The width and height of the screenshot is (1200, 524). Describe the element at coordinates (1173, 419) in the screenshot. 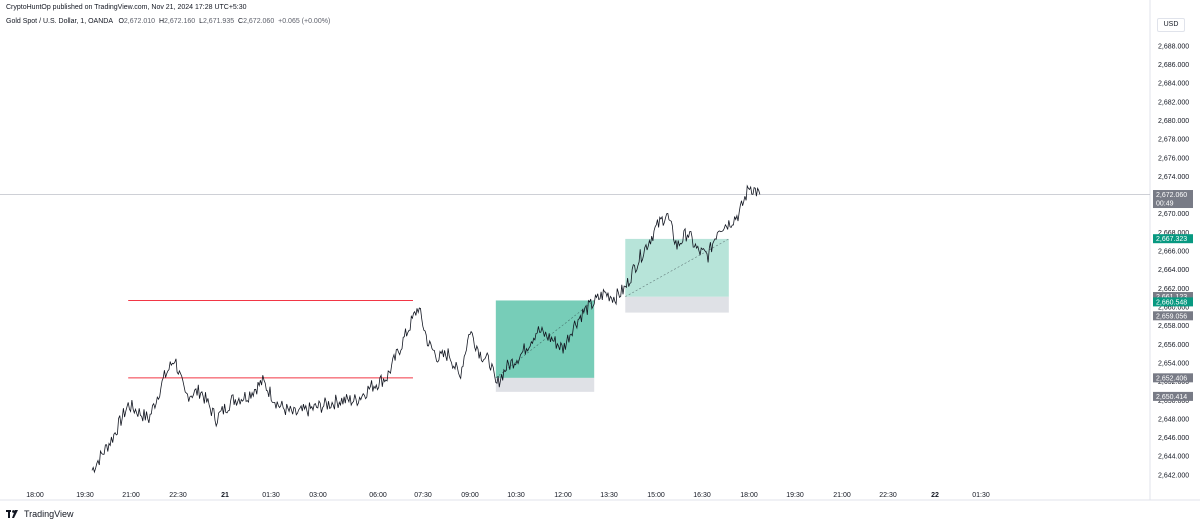

I see `y-tick-label: 2,648.000` at that location.